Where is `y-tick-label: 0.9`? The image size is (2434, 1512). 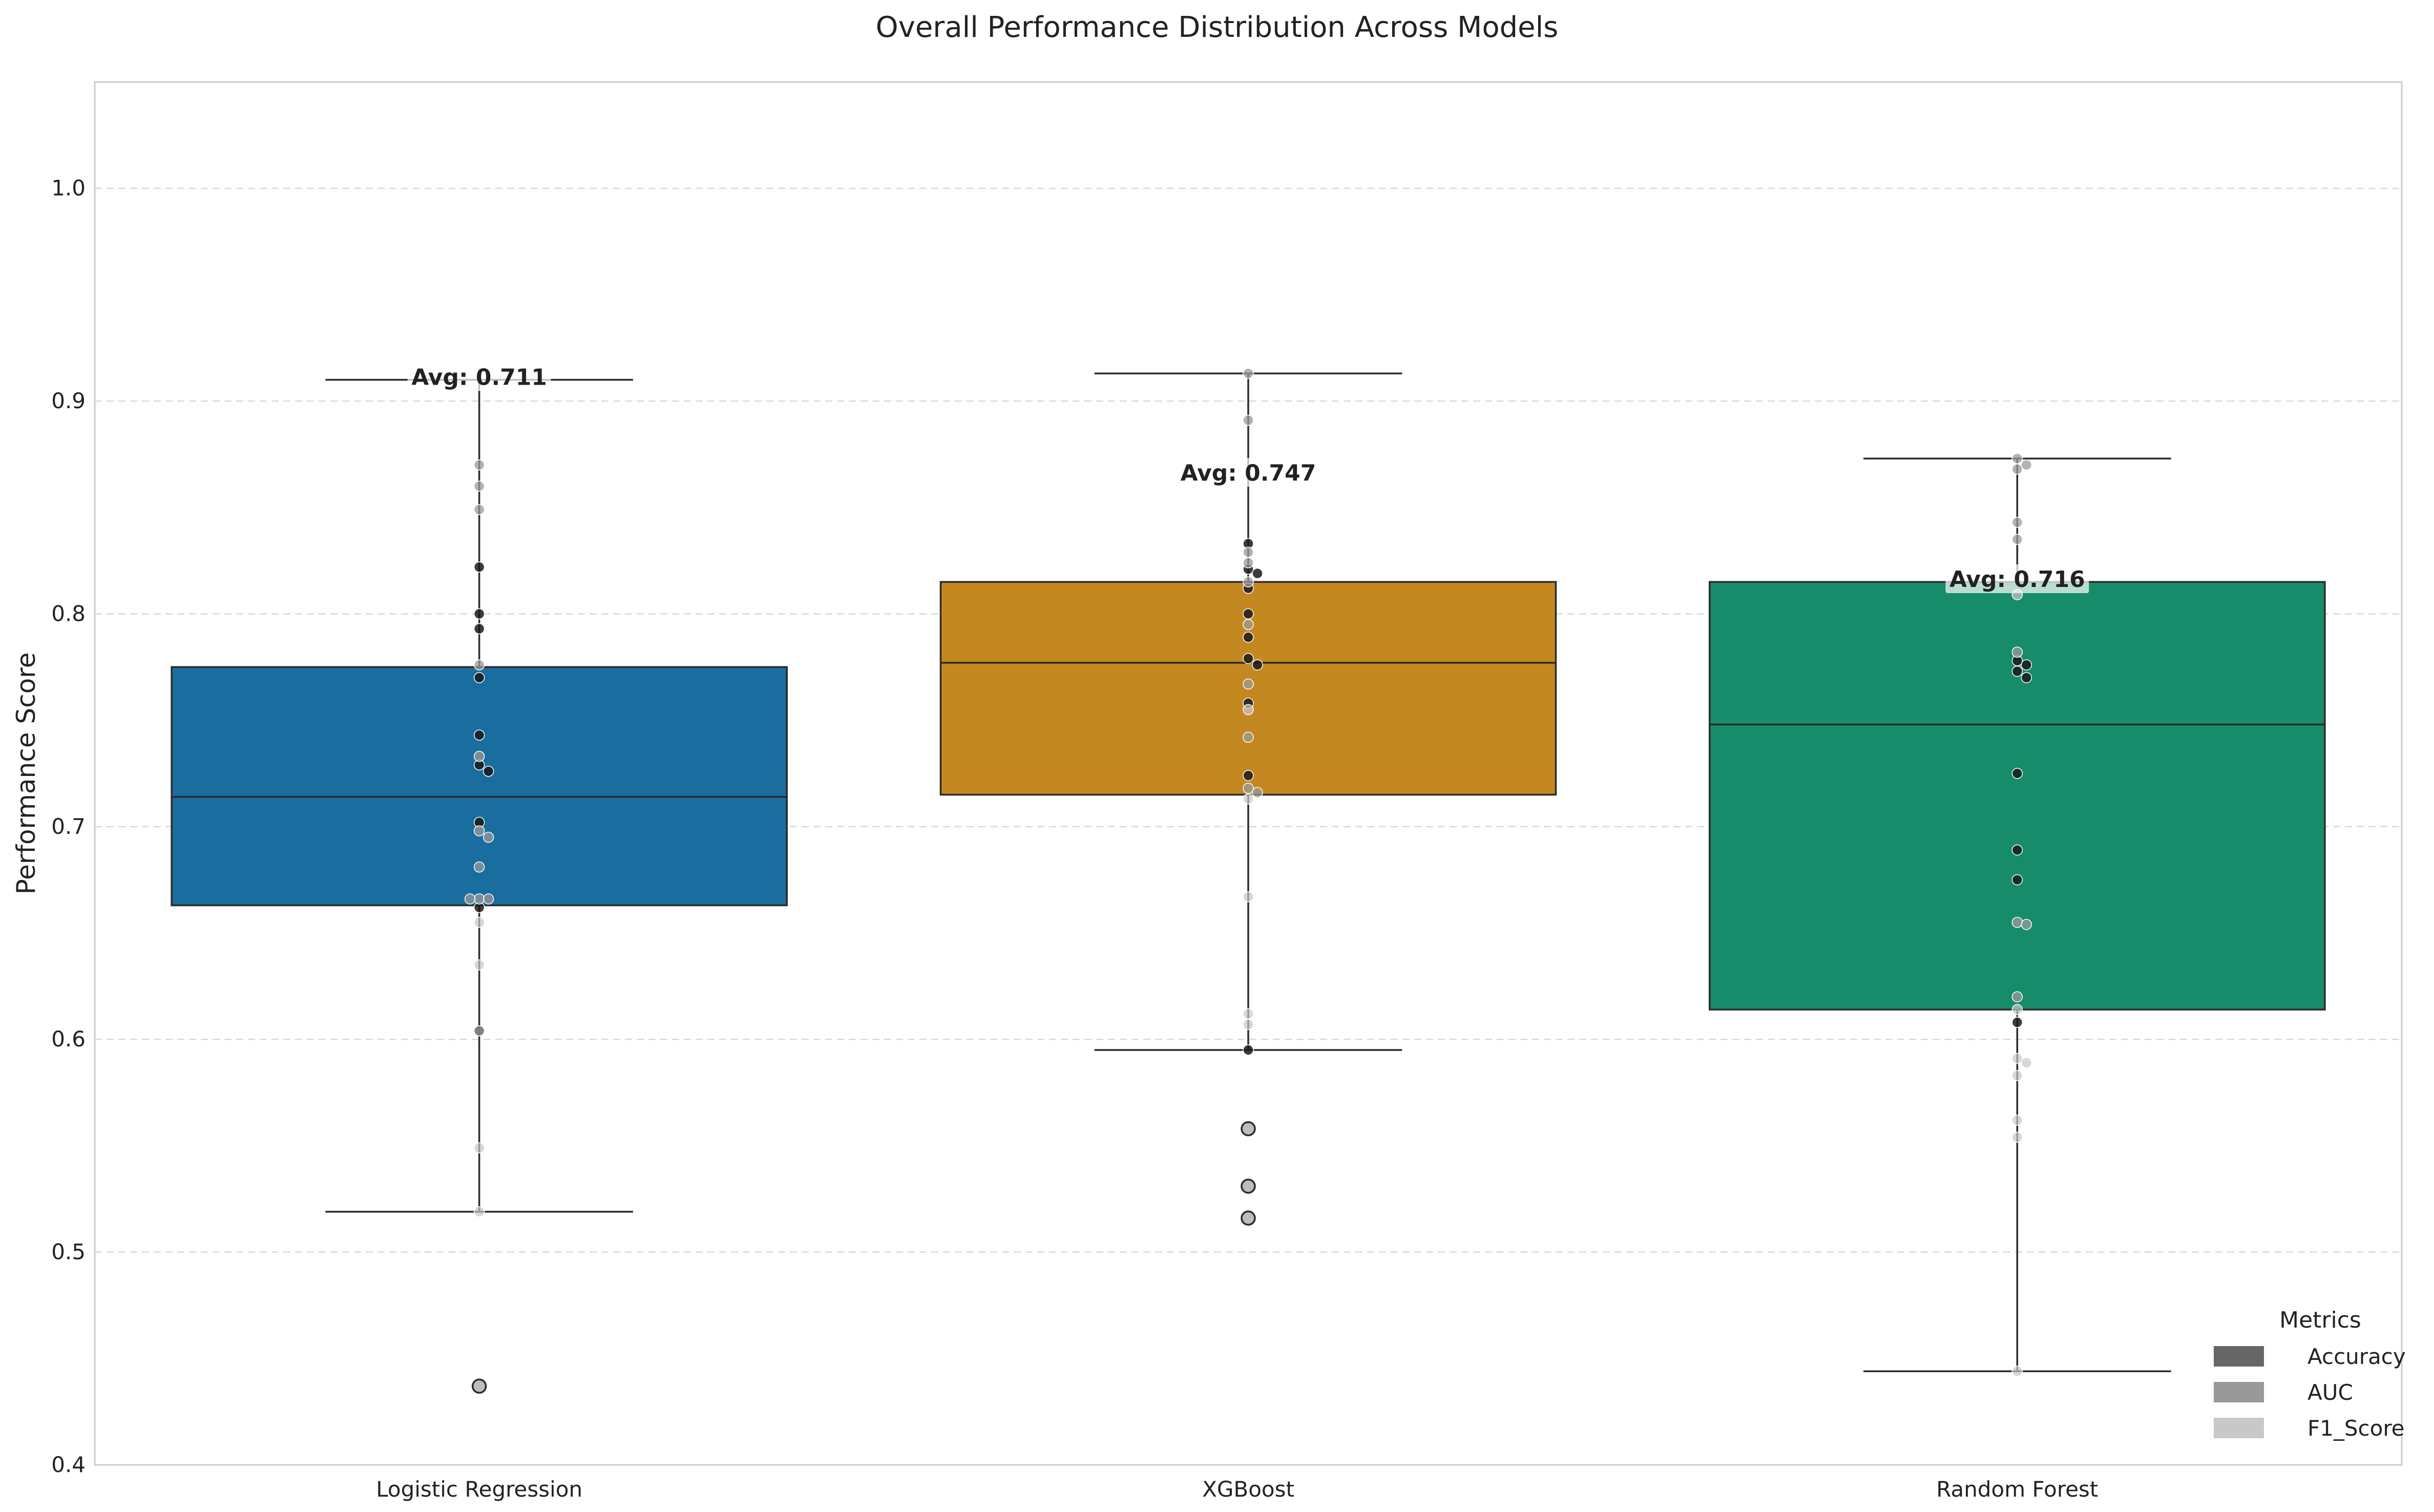 y-tick-label: 0.9 is located at coordinates (69, 400).